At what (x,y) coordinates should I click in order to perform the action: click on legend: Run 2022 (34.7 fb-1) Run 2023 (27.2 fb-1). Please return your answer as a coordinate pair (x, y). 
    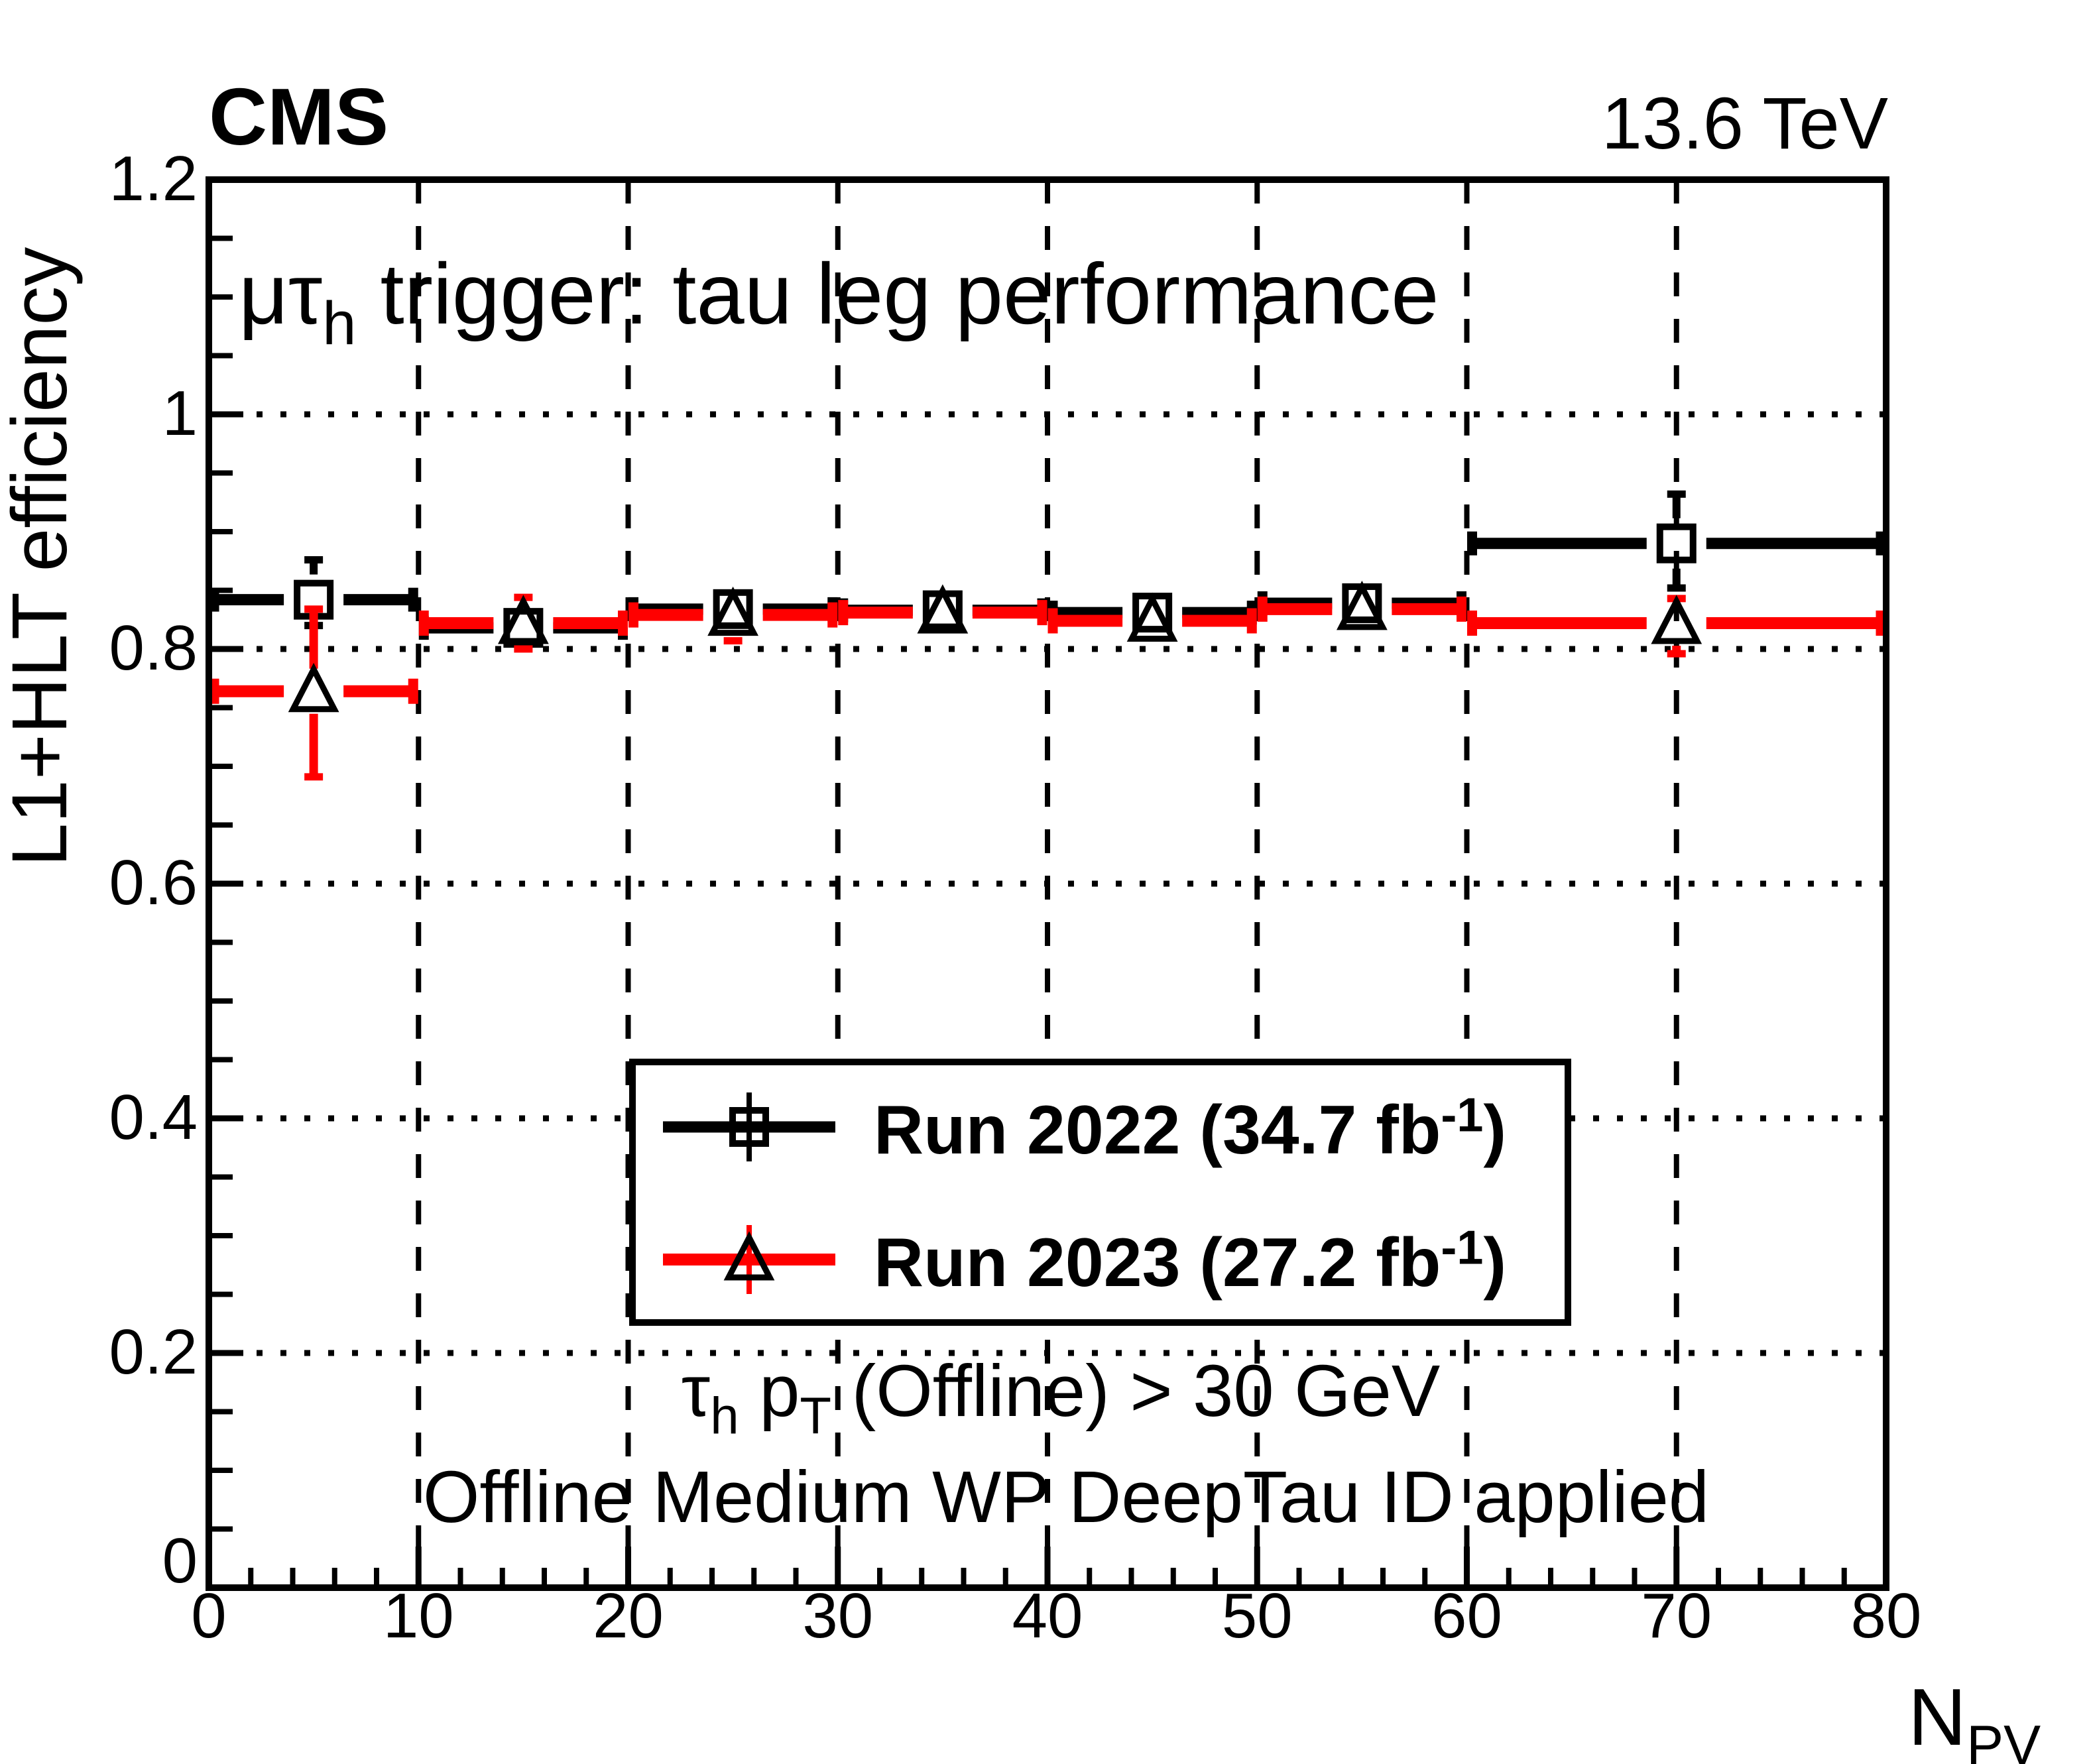
    Looking at the image, I should click on (1100, 1192).